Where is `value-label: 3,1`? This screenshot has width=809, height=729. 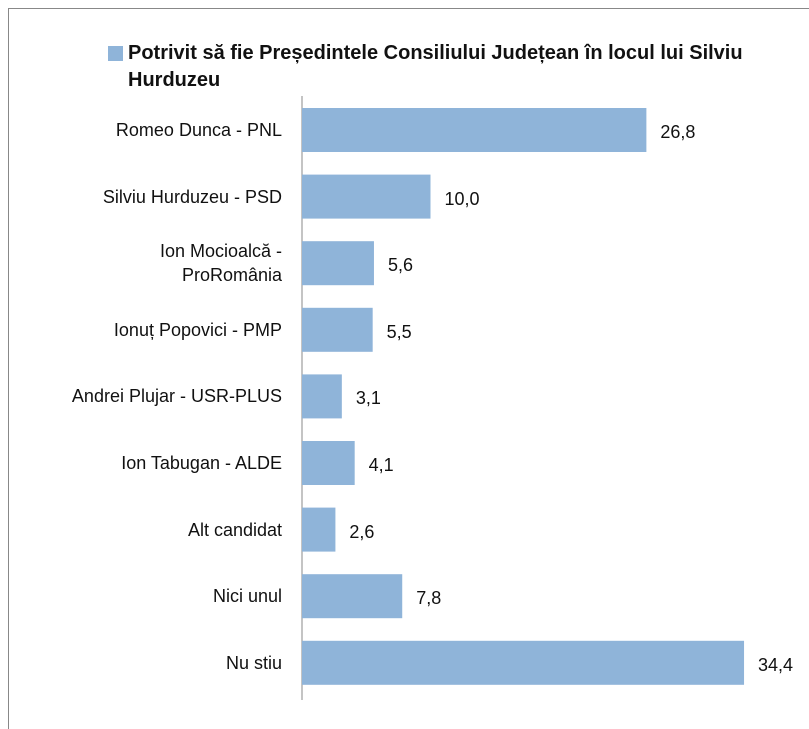
value-label: 3,1 is located at coordinates (368, 398).